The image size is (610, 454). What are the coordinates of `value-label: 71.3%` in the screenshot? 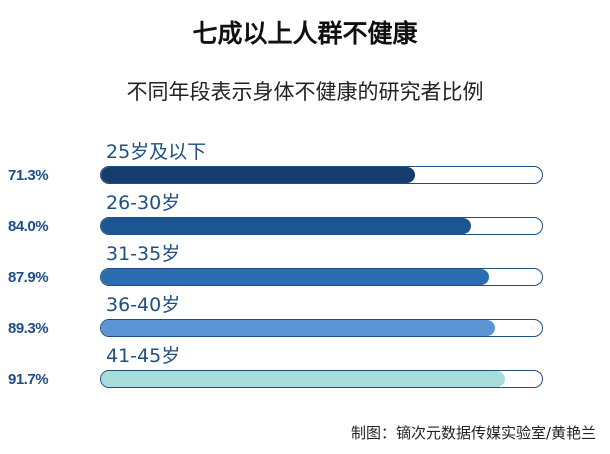 It's located at (28, 175).